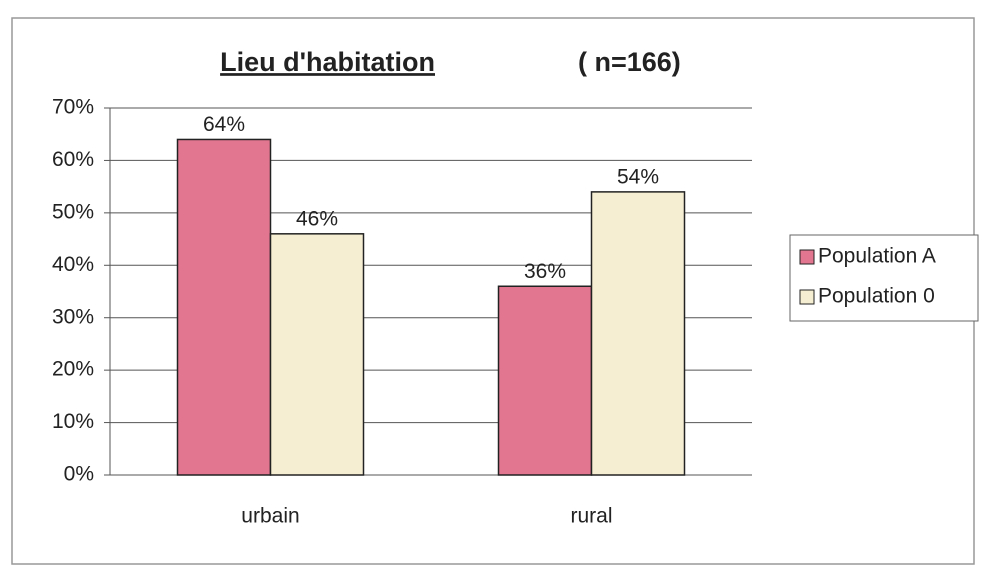  Describe the element at coordinates (73, 316) in the screenshot. I see `y-tick-label: 30%` at that location.